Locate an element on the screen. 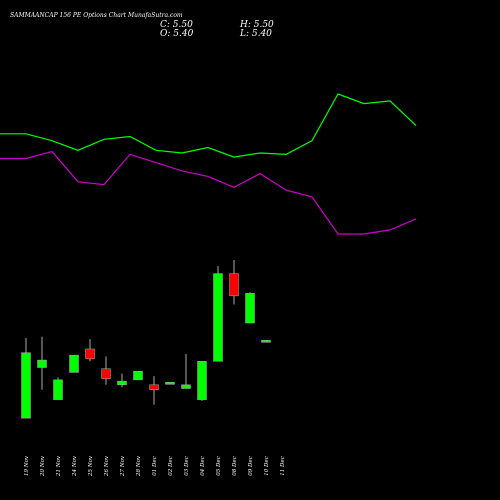  x-tick-label: 20 Nov is located at coordinates (43, 466).